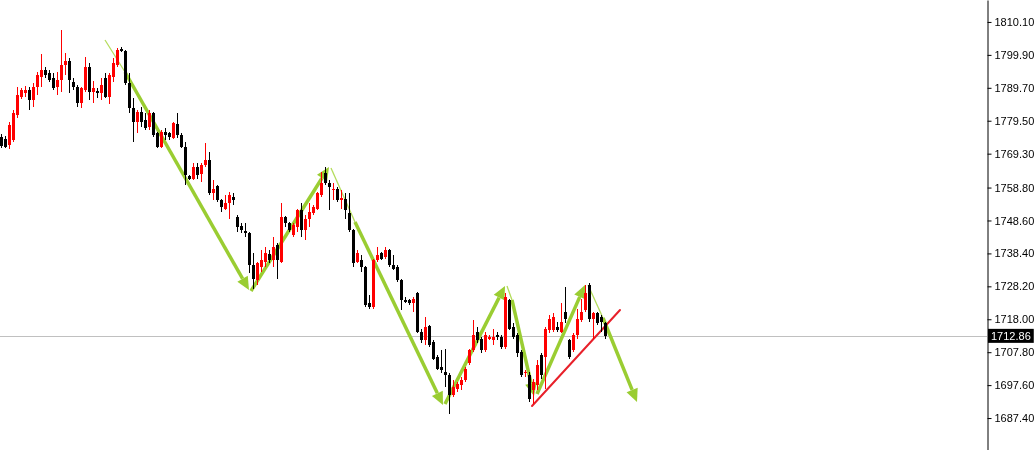 This screenshot has width=1035, height=450. Describe the element at coordinates (1014, 220) in the screenshot. I see `y-tick-label: 1748.60` at that location.